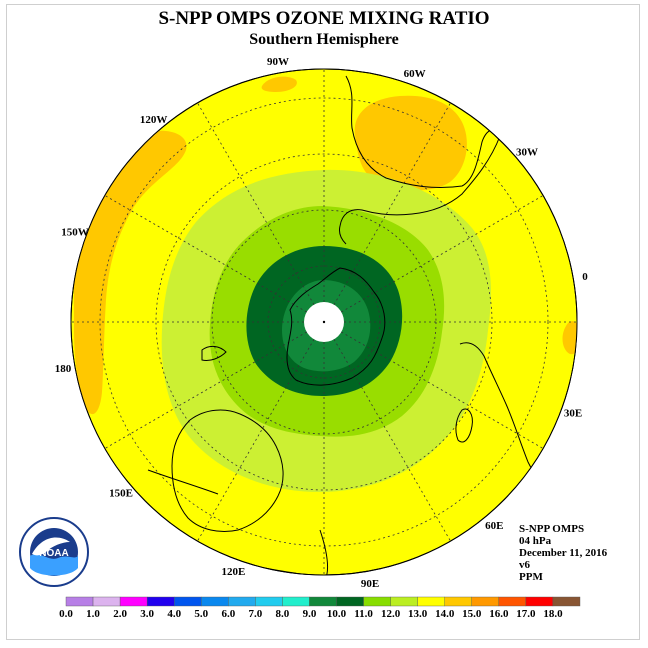 This screenshot has width=648, height=648. Describe the element at coordinates (147, 614) in the screenshot. I see `colorbar-tick-label: 3.0` at that location.